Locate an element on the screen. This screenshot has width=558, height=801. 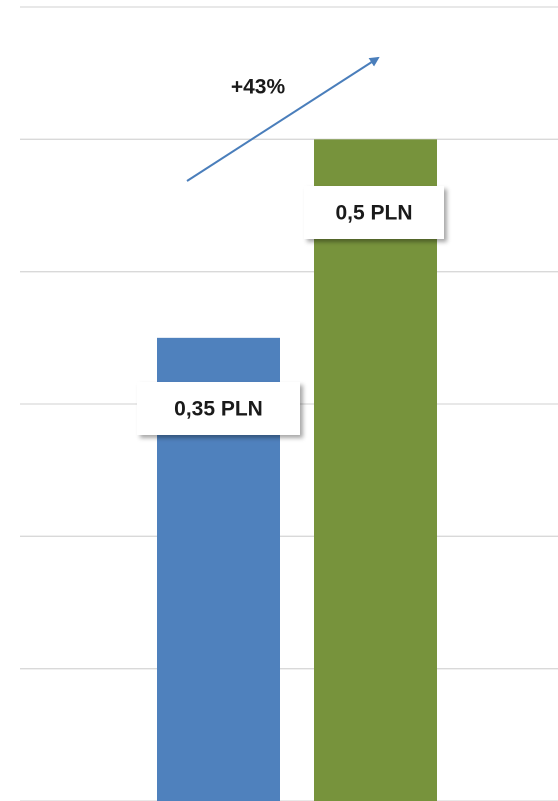
value-label: 0,35 PLN is located at coordinates (218, 409).